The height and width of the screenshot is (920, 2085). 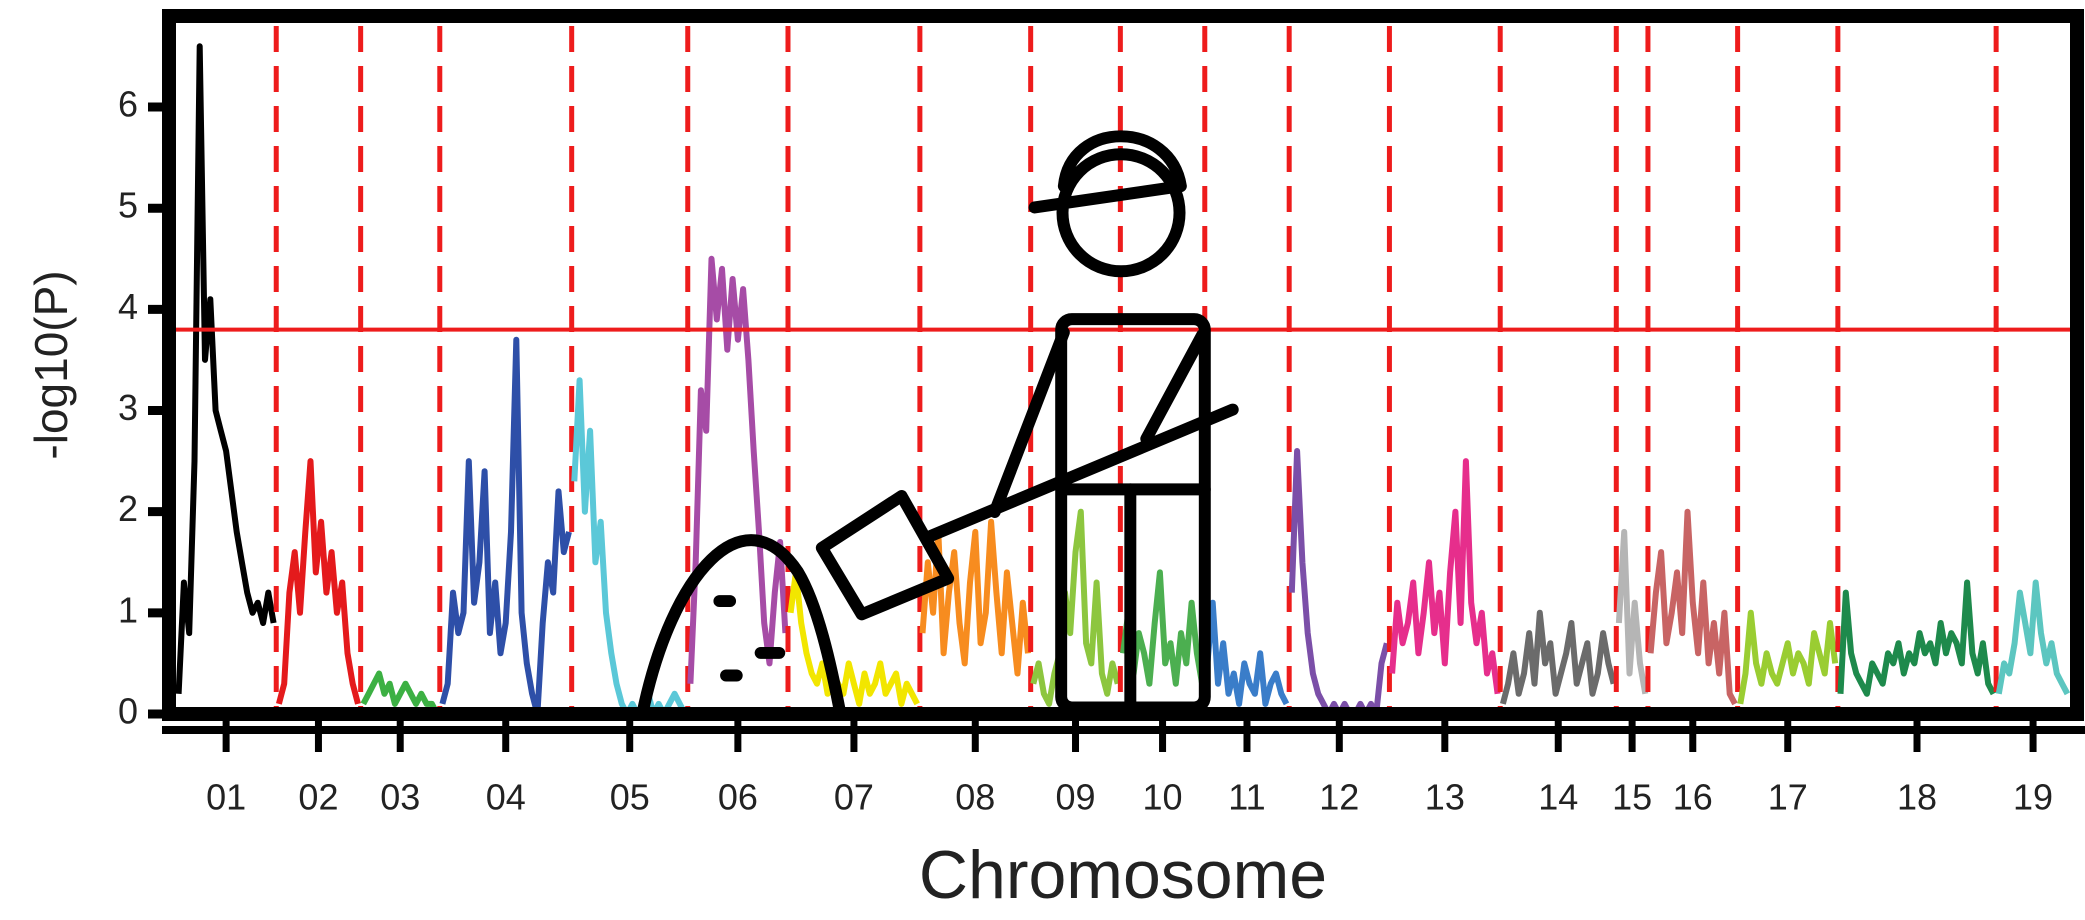 I want to click on dirt-mound, so click(x=741, y=627).